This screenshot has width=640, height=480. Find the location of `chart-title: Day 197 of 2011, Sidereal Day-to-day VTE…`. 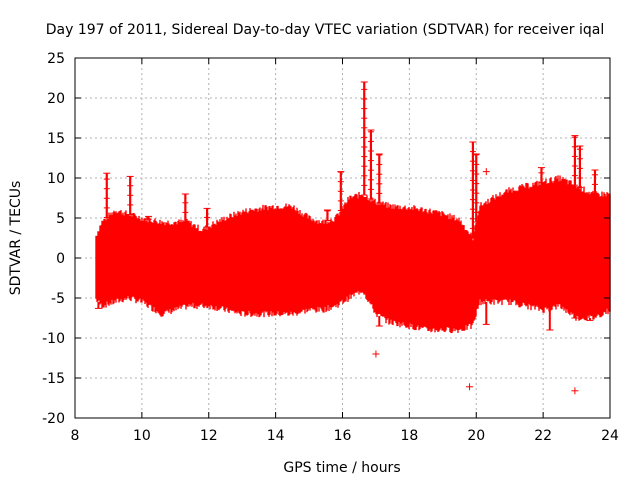

chart-title: Day 197 of 2011, Sidereal Day-to-day VTE… is located at coordinates (325, 30).